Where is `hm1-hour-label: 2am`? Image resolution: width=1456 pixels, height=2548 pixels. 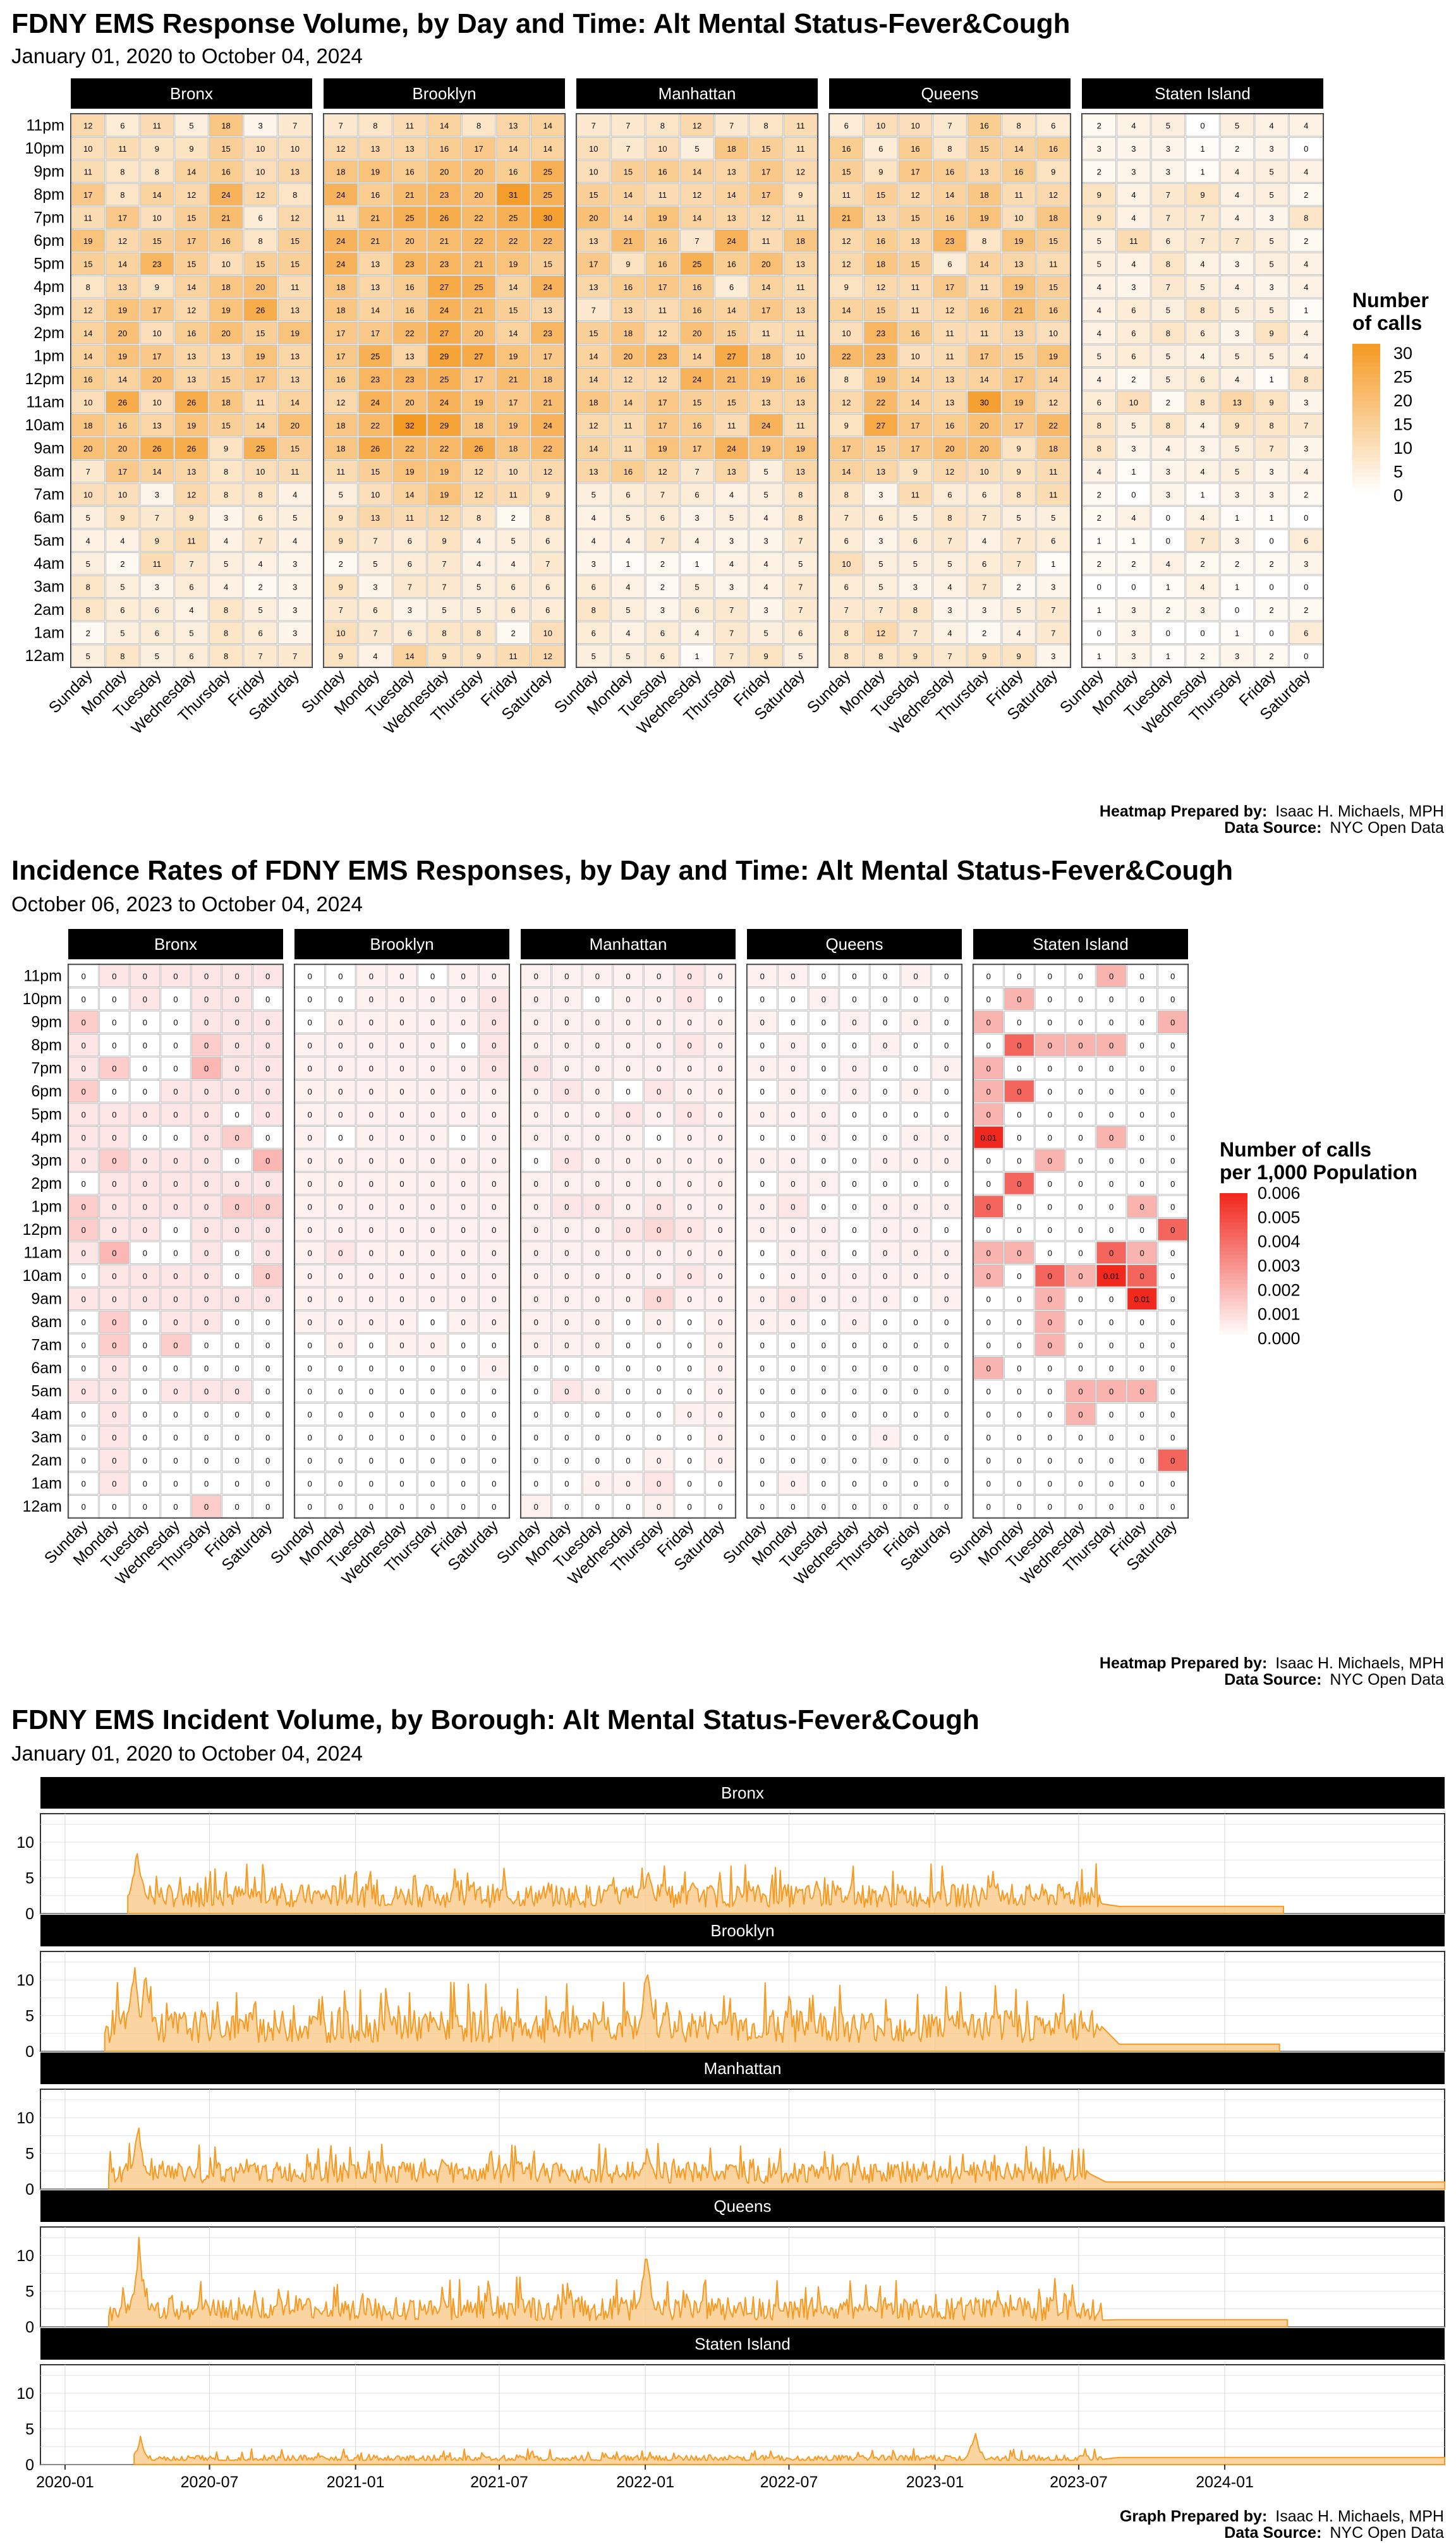 hm1-hour-label: 2am is located at coordinates (48, 610).